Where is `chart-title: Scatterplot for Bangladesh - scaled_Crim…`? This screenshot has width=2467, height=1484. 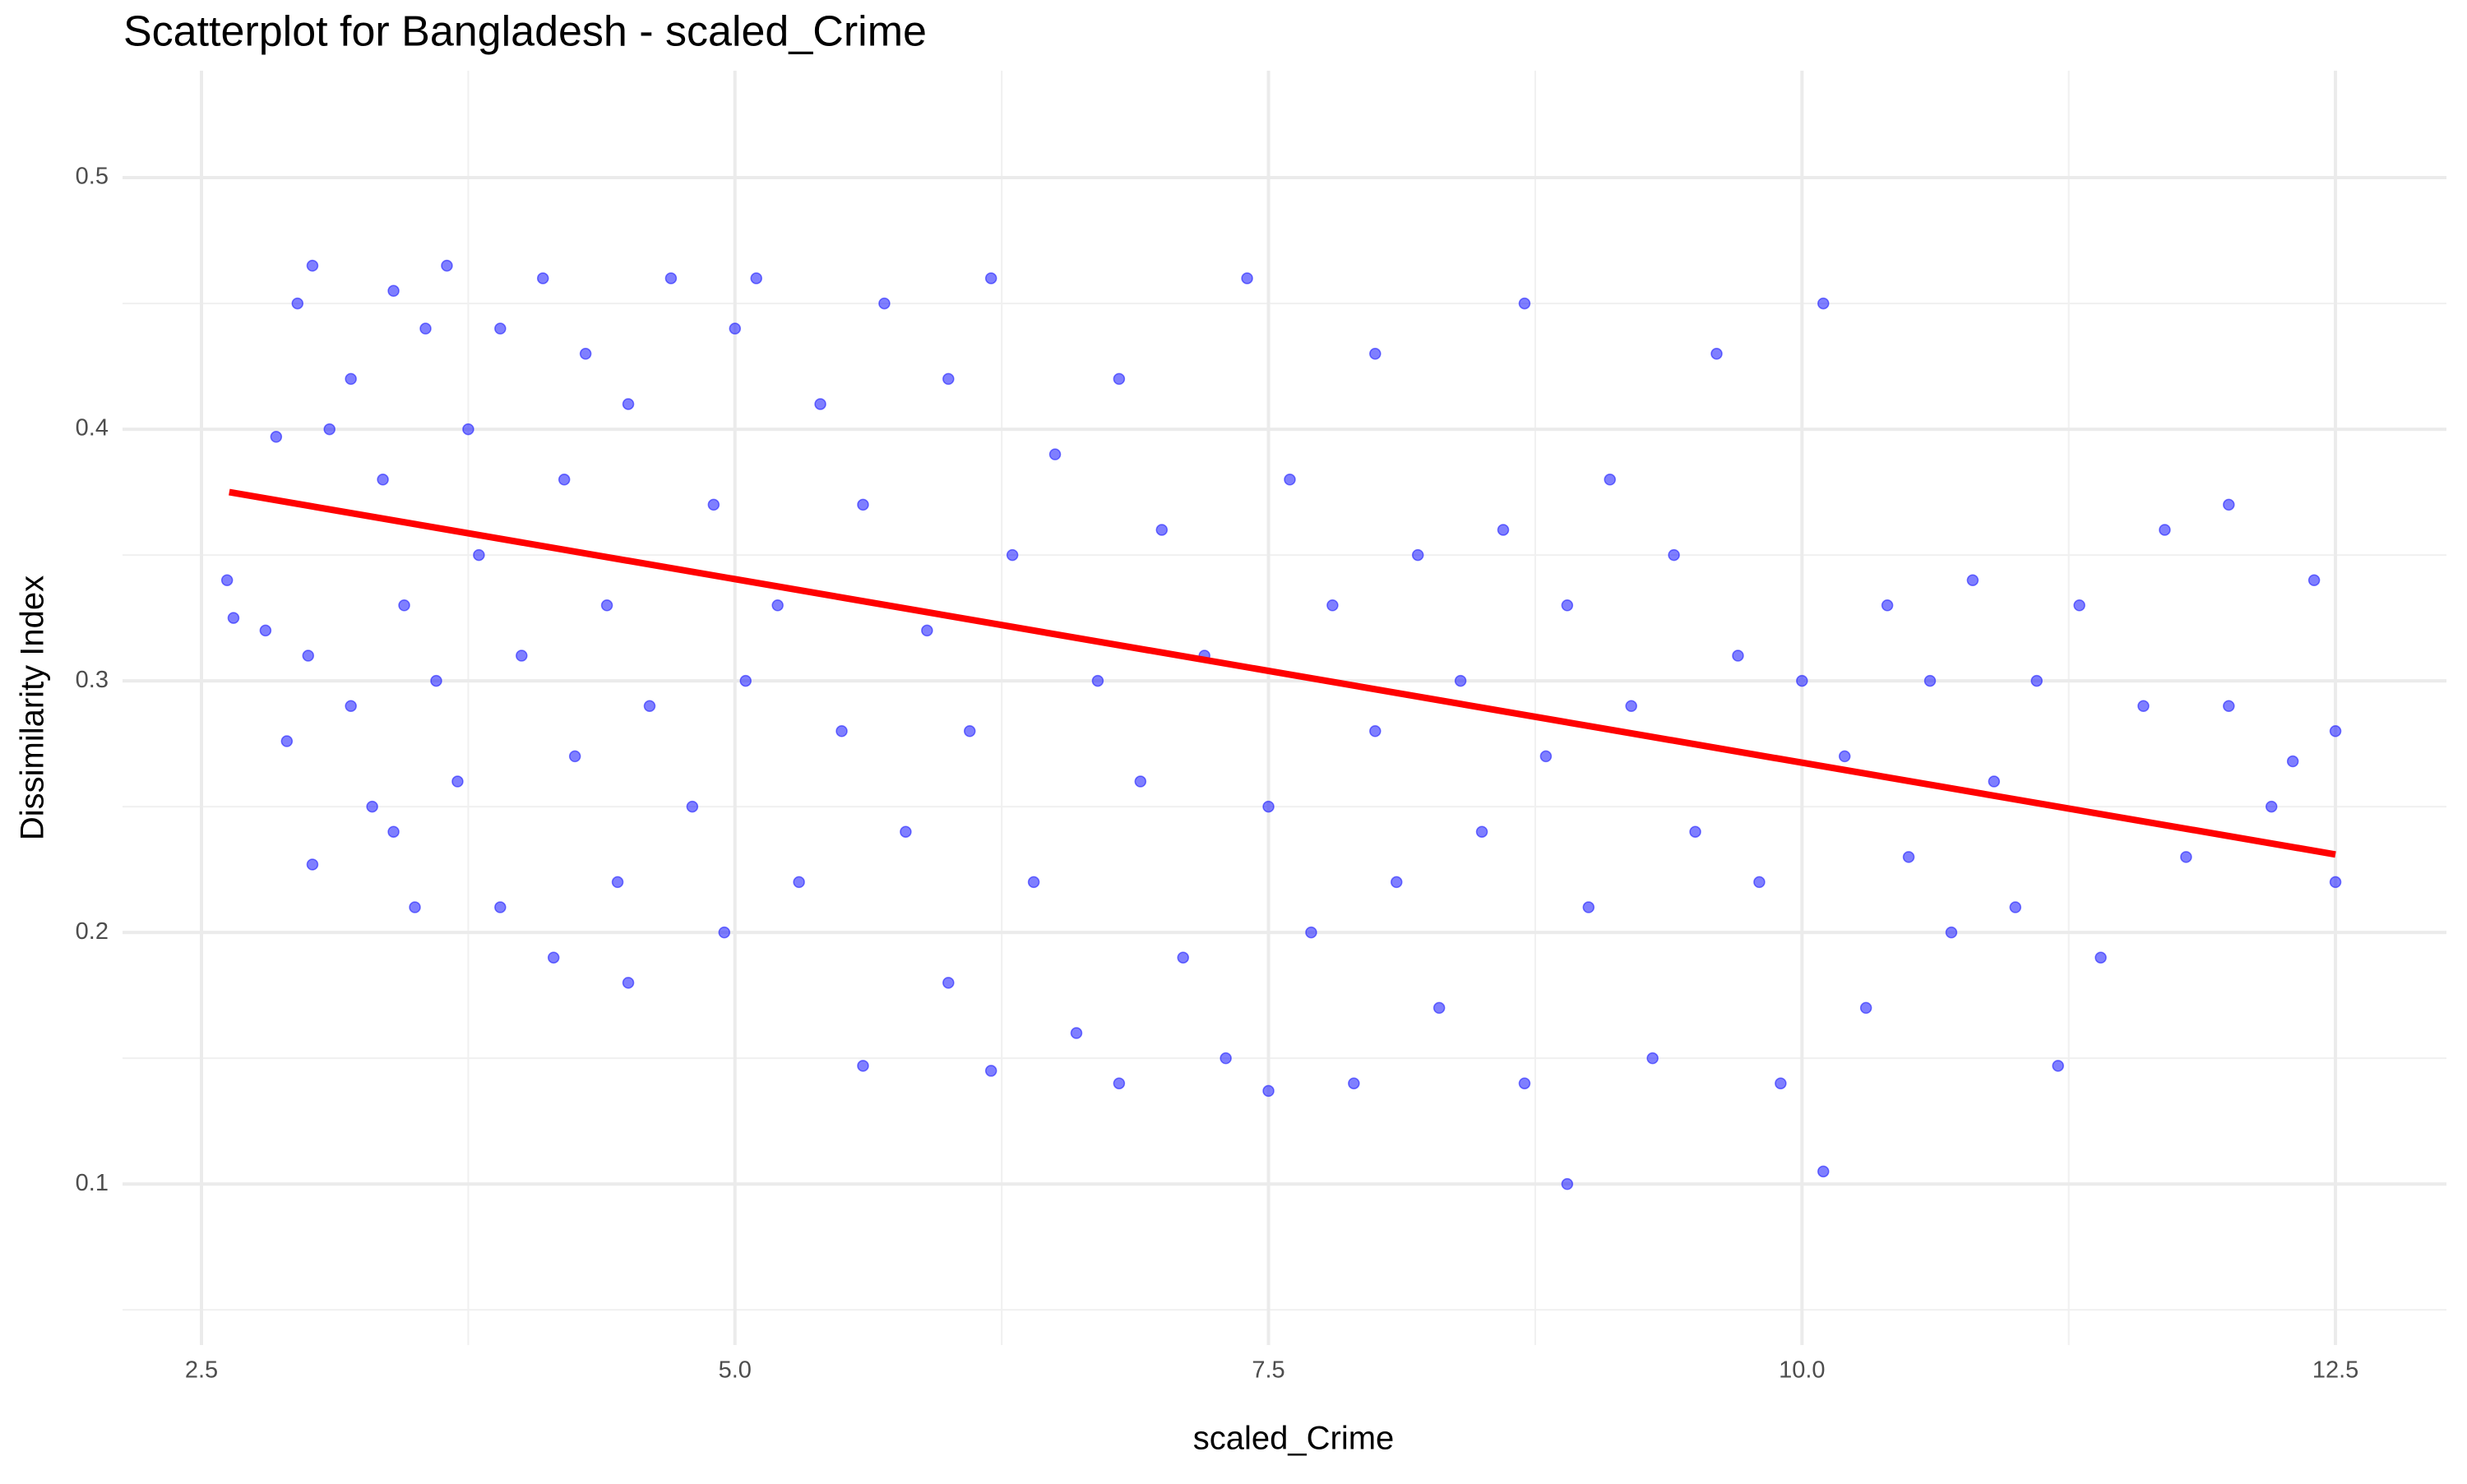
chart-title: Scatterplot for Bangladesh - scaled_Crim… is located at coordinates (525, 32).